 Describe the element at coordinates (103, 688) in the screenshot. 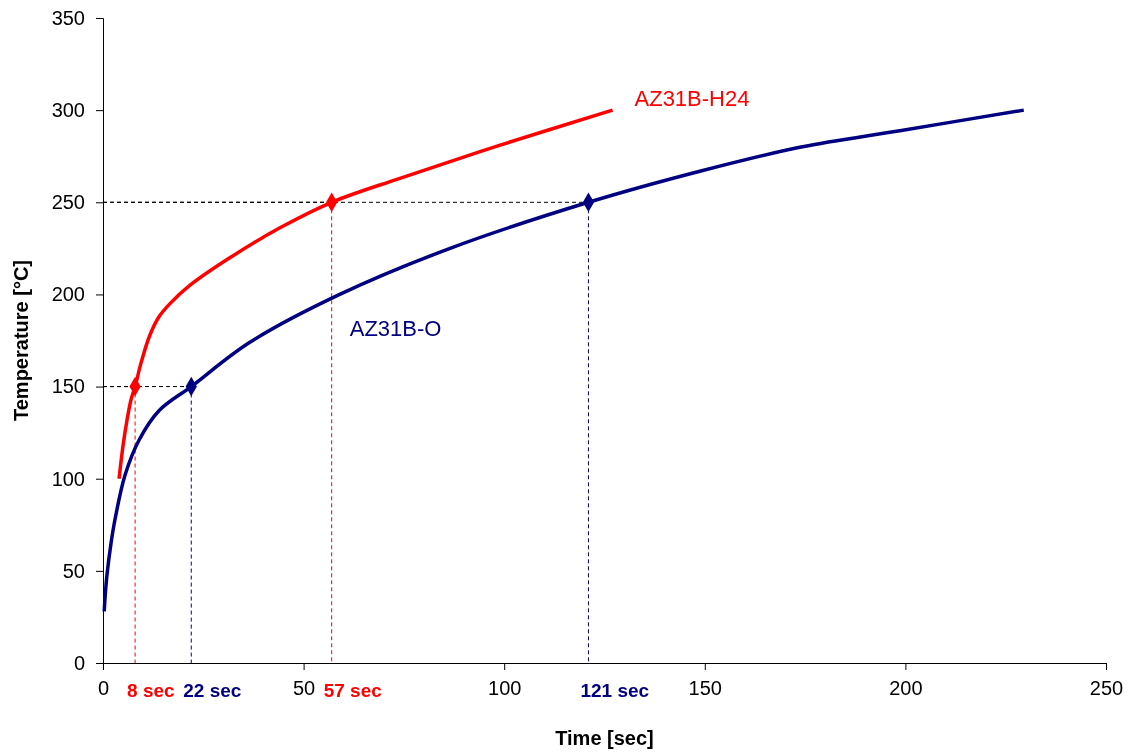

I see `x-tick-label: 0` at that location.